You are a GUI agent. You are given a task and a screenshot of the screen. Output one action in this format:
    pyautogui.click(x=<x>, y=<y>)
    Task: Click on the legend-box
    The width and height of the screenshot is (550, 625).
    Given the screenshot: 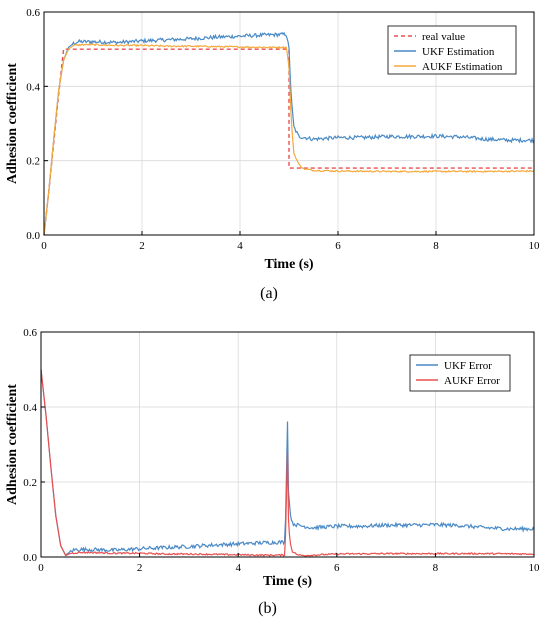 What is the action you would take?
    pyautogui.click(x=460, y=373)
    